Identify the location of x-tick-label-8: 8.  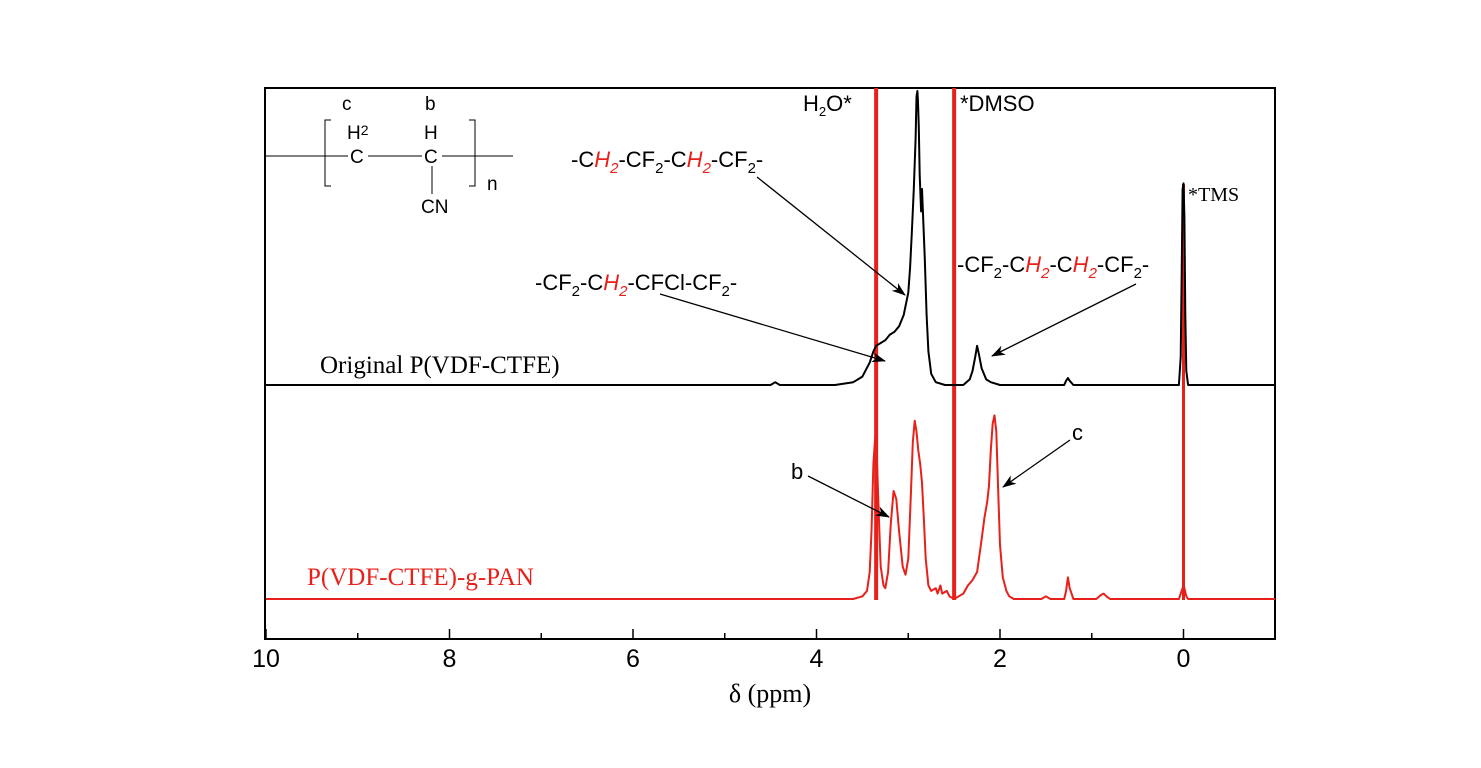
(450, 659).